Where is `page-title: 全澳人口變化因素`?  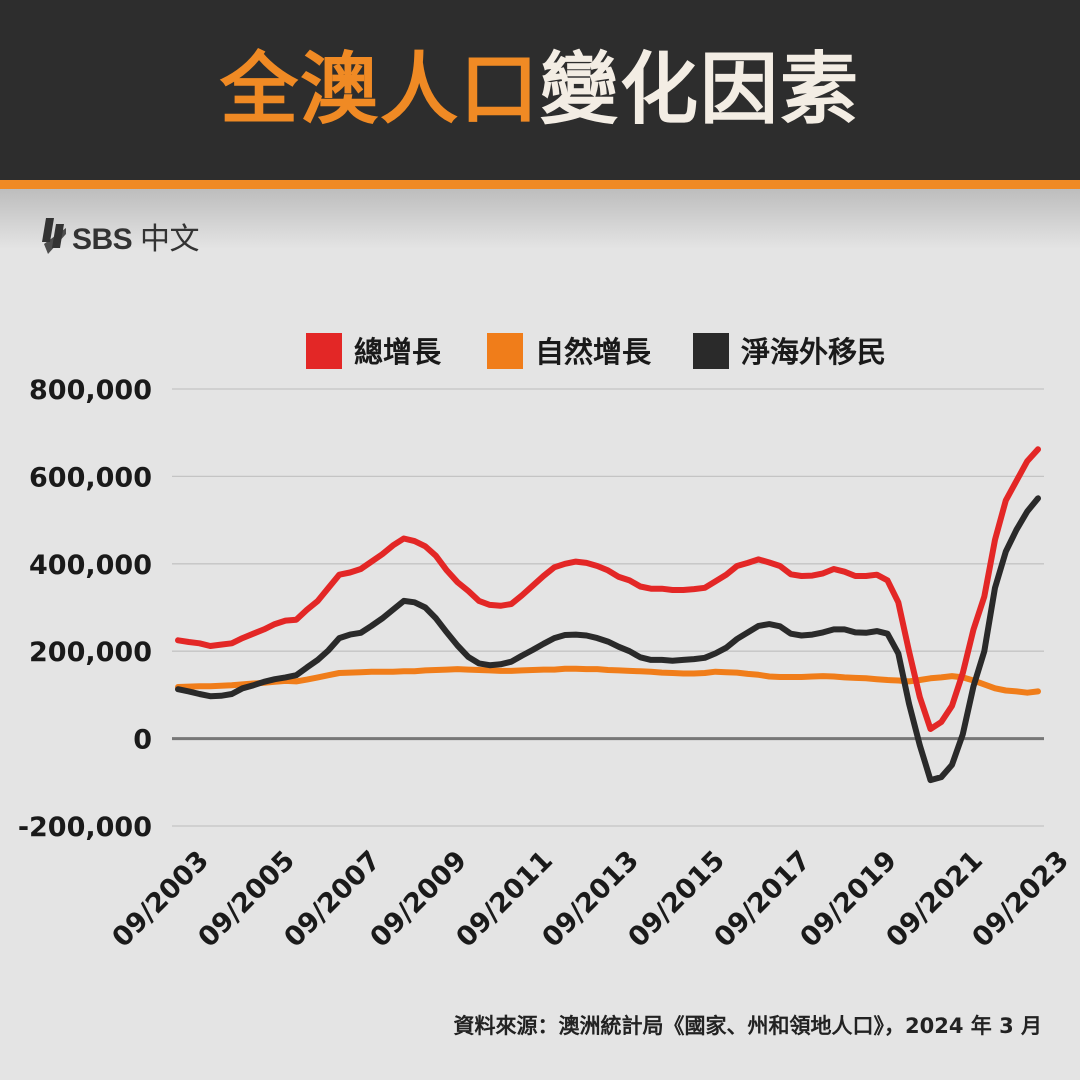 page-title: 全澳人口變化因素 is located at coordinates (540, 90).